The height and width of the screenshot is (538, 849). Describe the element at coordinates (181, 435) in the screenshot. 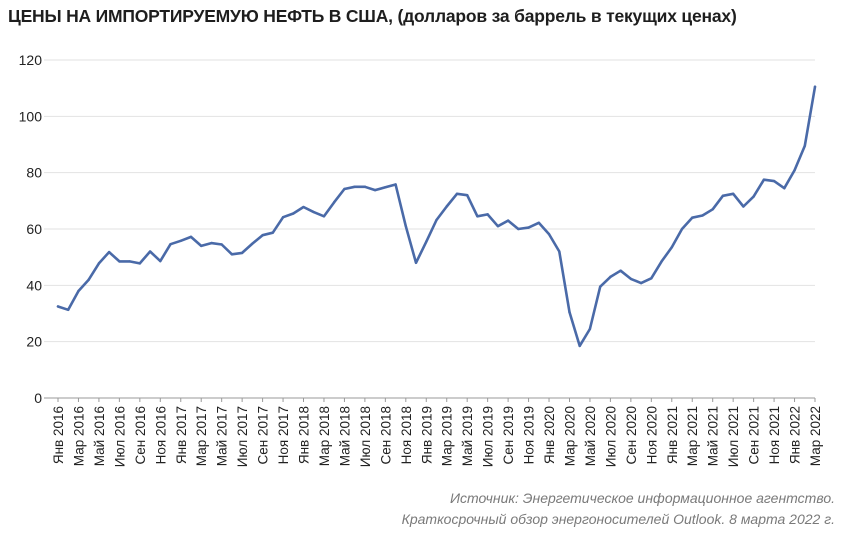

I see `x-tick-label: Янв 2017` at that location.